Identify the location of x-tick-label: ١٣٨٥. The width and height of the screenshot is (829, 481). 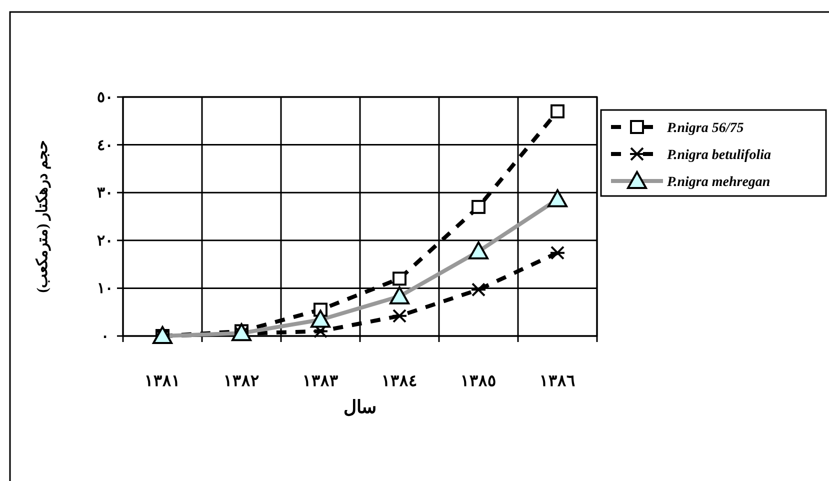
(478, 381).